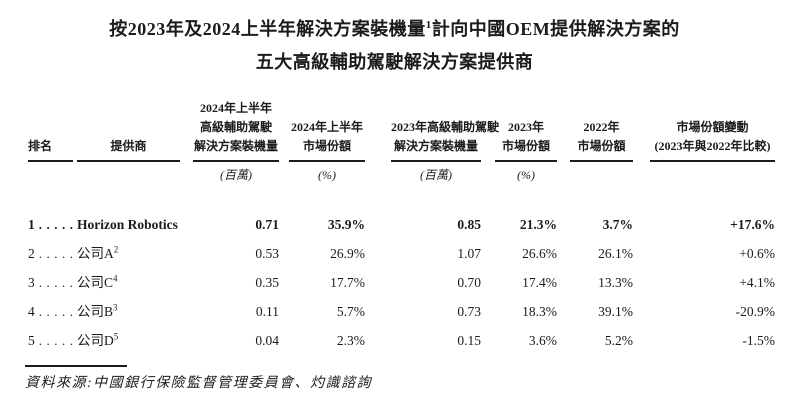 This screenshot has height=419, width=789. What do you see at coordinates (437, 140) in the screenshot?
I see `col-header-2023-installations: 2023年高級輔助駕駛 解決方案裝機量 (百萬)` at bounding box center [437, 140].